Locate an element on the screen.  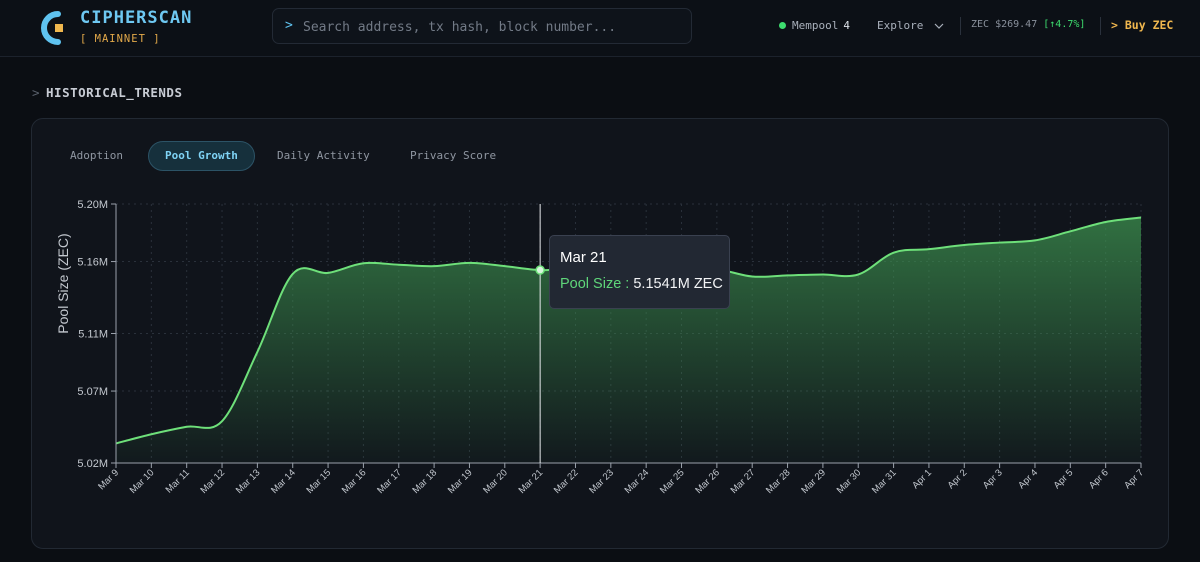
x-tick-label: Mar 29 is located at coordinates (813, 481).